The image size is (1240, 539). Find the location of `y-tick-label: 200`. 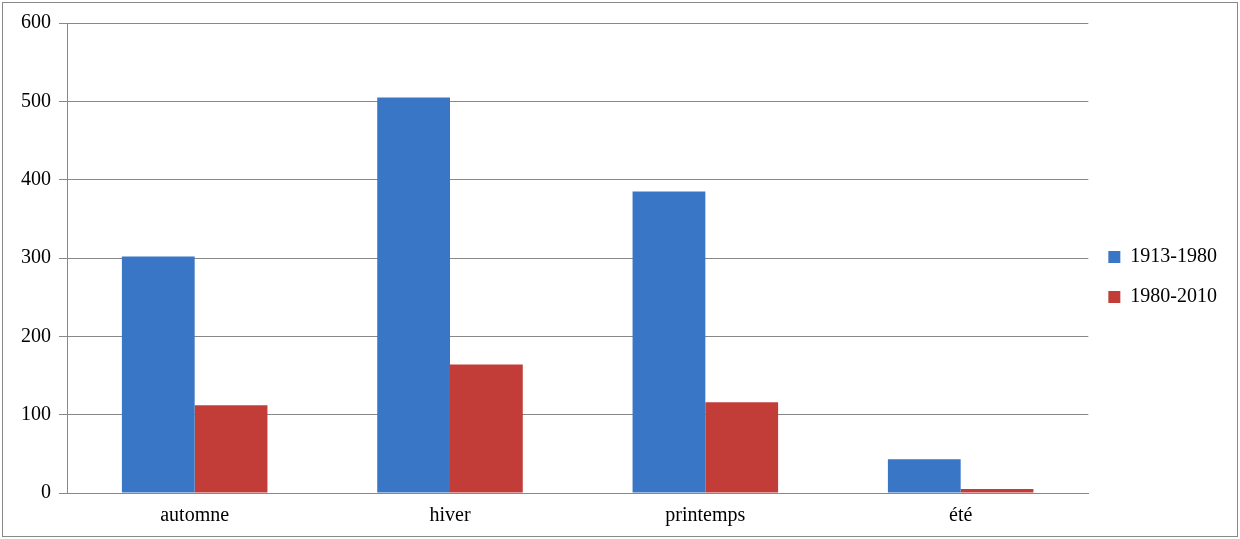

y-tick-label: 200 is located at coordinates (36, 334).